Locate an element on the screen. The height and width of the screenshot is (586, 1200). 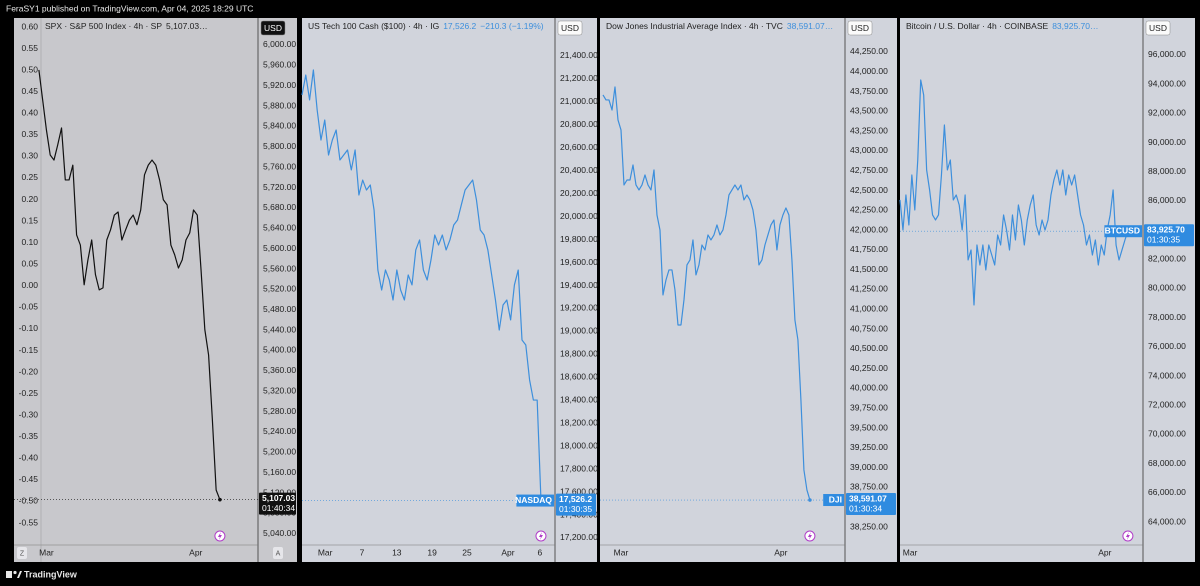
y-tick-label: 18,600.00 is located at coordinates (579, 377).